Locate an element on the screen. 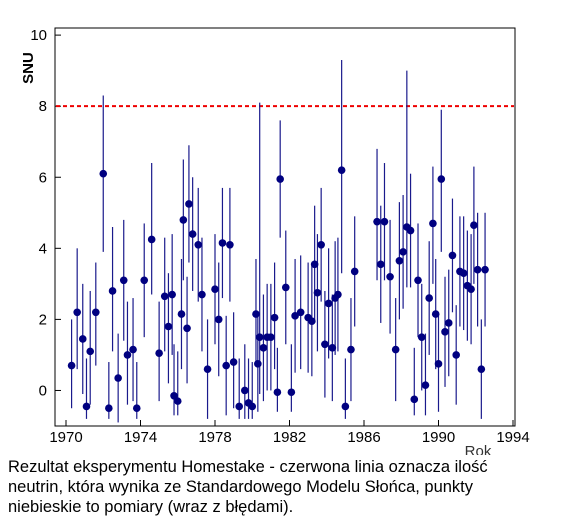 This screenshot has height=530, width=561. x-axis: 1970 1974 1978 1982 1986 1990 1994 is located at coordinates (289, 433).